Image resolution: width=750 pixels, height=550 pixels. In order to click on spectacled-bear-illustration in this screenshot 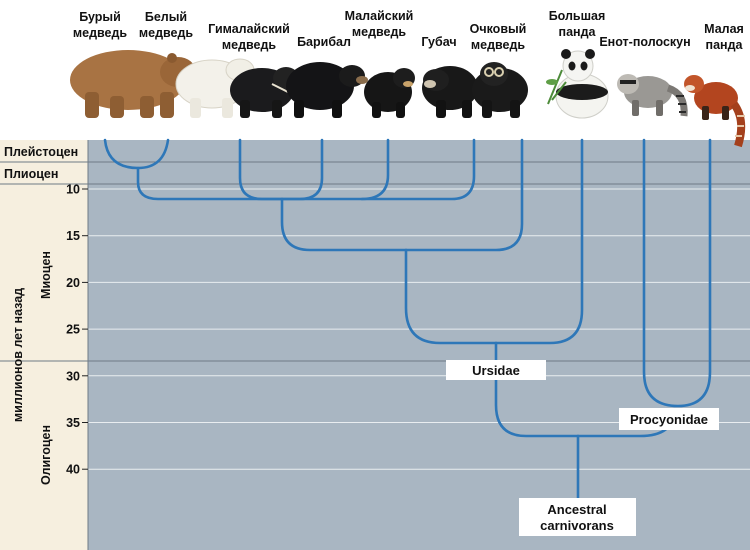, I will do `click(500, 90)`.